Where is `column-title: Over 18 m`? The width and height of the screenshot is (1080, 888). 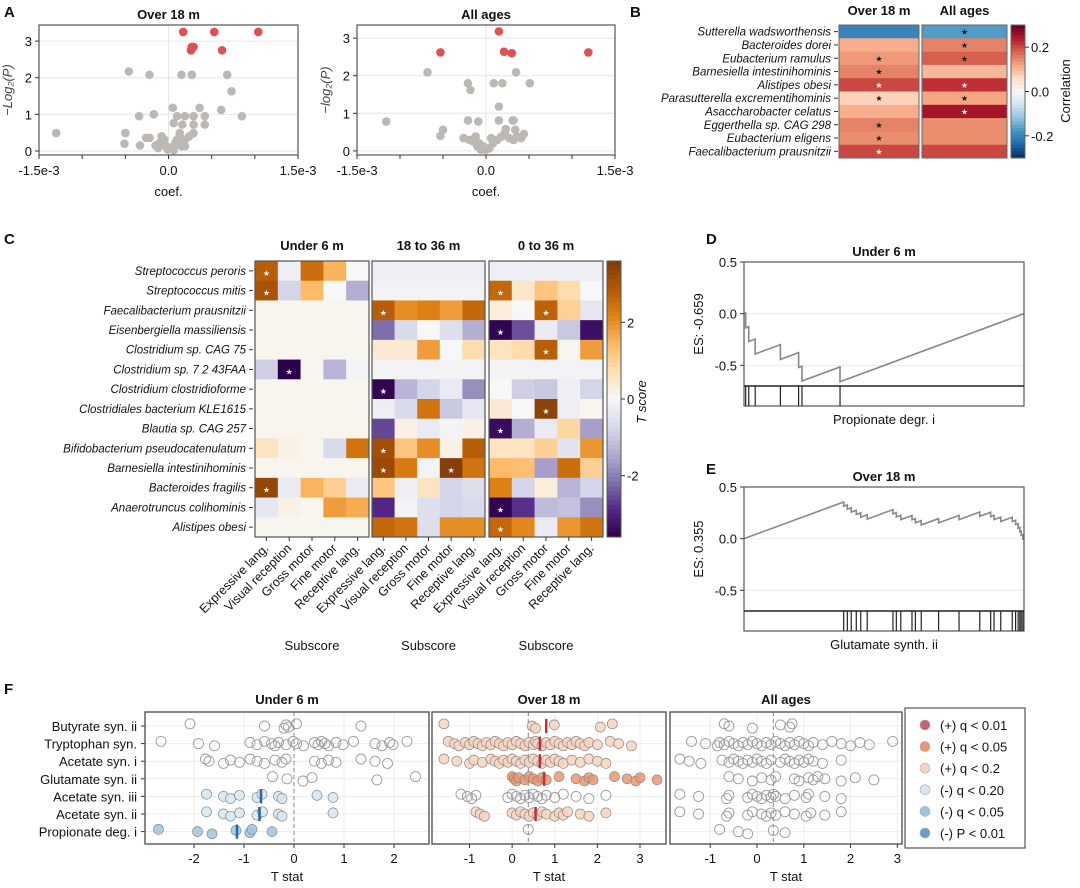
column-title: Over 18 m is located at coordinates (879, 10).